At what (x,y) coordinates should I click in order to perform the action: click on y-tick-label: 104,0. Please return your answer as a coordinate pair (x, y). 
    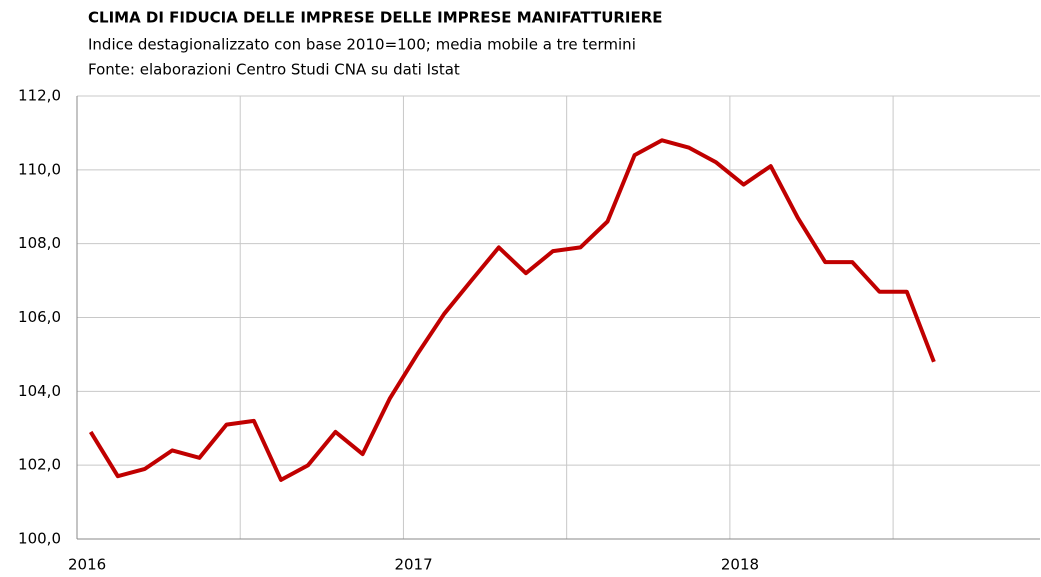
    Looking at the image, I should click on (39, 391).